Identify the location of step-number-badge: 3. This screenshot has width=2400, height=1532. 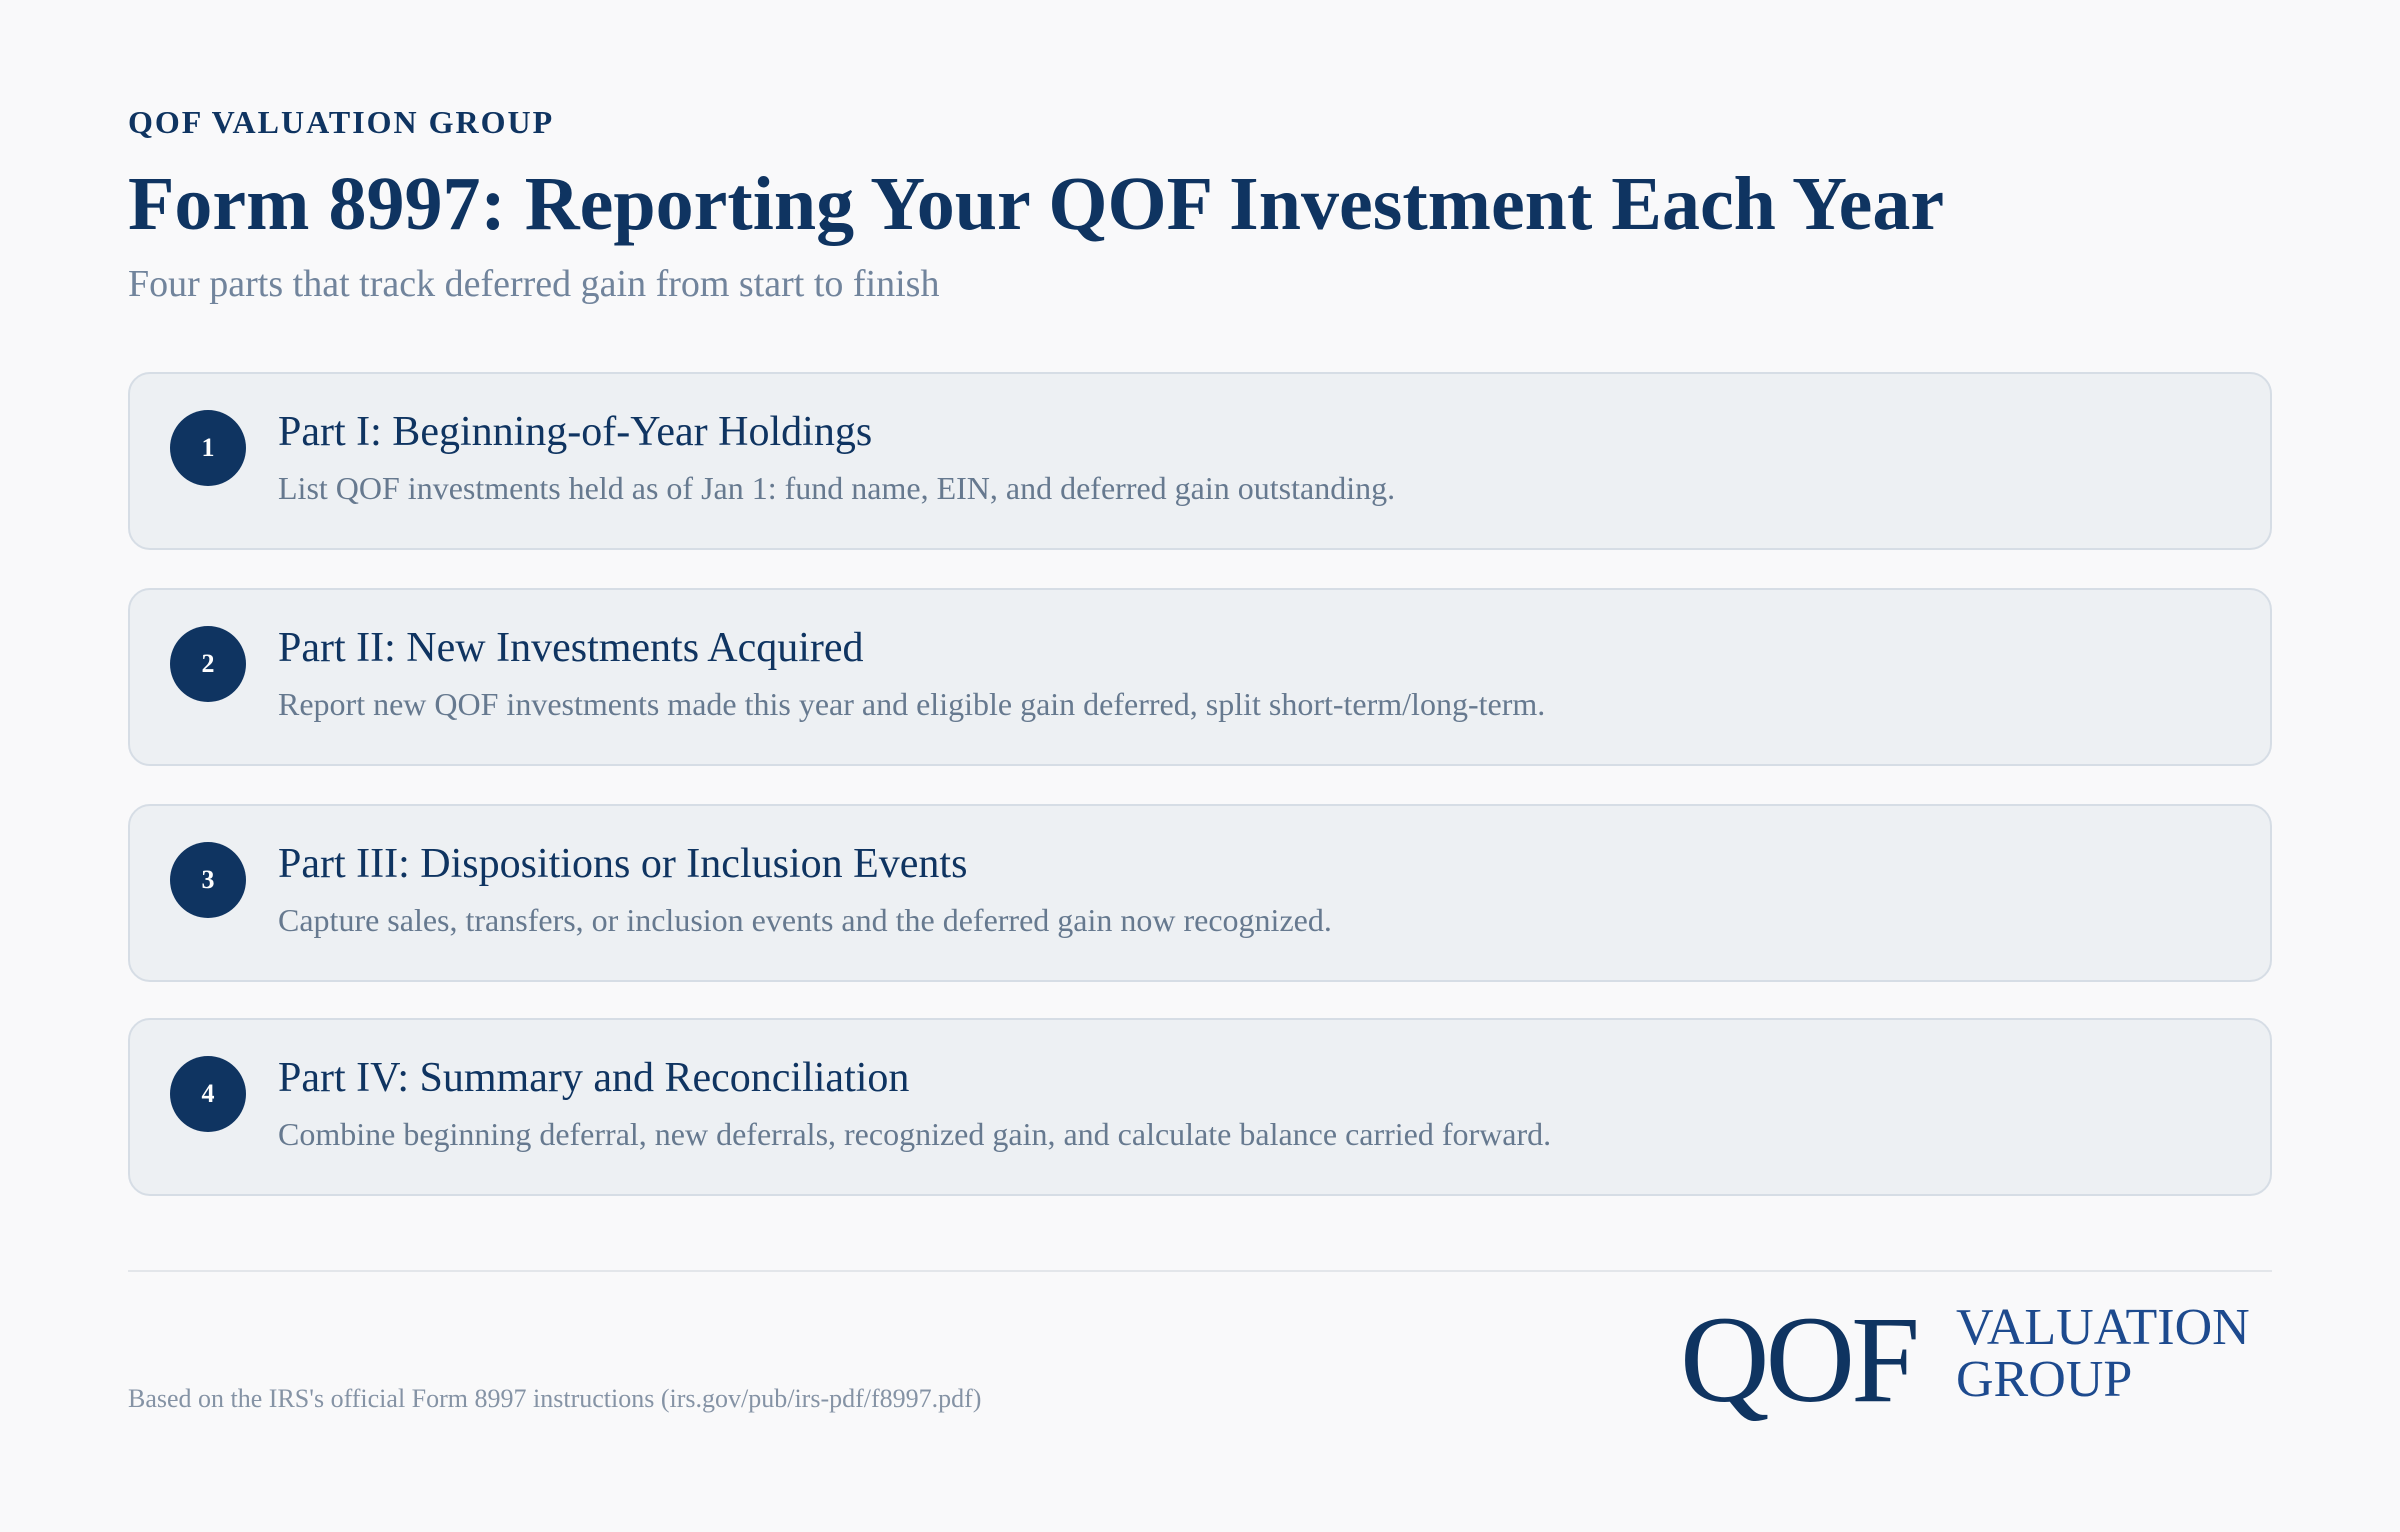
(208, 880).